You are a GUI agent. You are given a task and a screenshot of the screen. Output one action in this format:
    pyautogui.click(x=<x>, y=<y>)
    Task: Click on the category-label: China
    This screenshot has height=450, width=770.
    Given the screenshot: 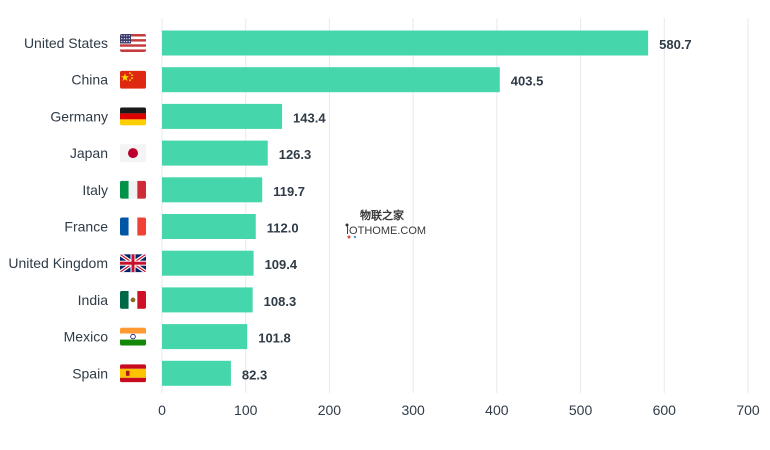 What is the action you would take?
    pyautogui.click(x=89, y=80)
    